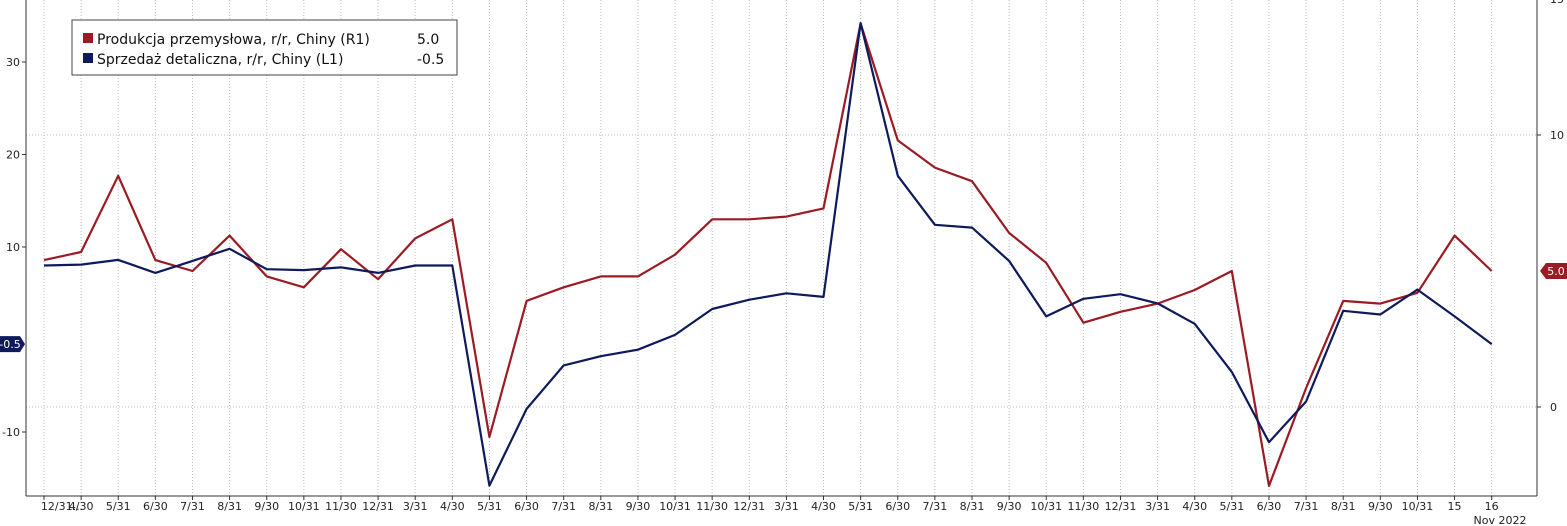  I want to click on legend-label-production: Produkcja przemysłowa, r/r, Chiny (R1), so click(233, 40).